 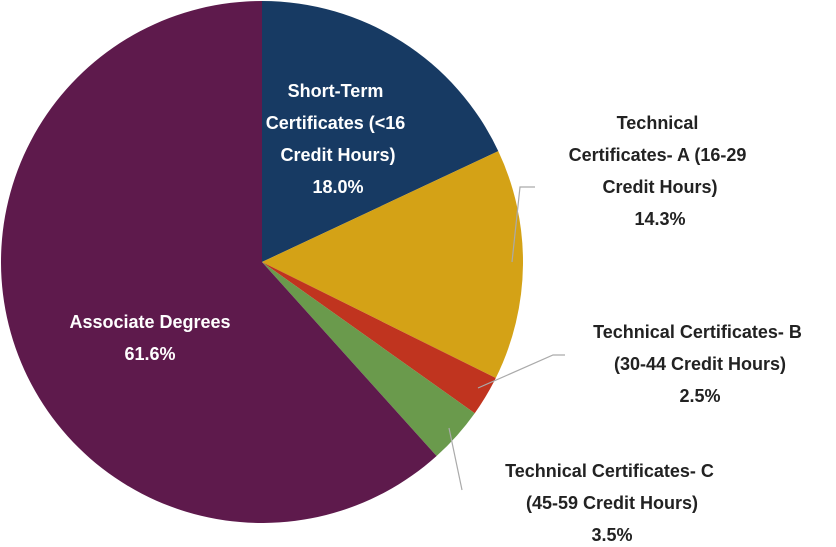 What do you see at coordinates (699, 396) in the screenshot?
I see `value-label: 2.5%` at bounding box center [699, 396].